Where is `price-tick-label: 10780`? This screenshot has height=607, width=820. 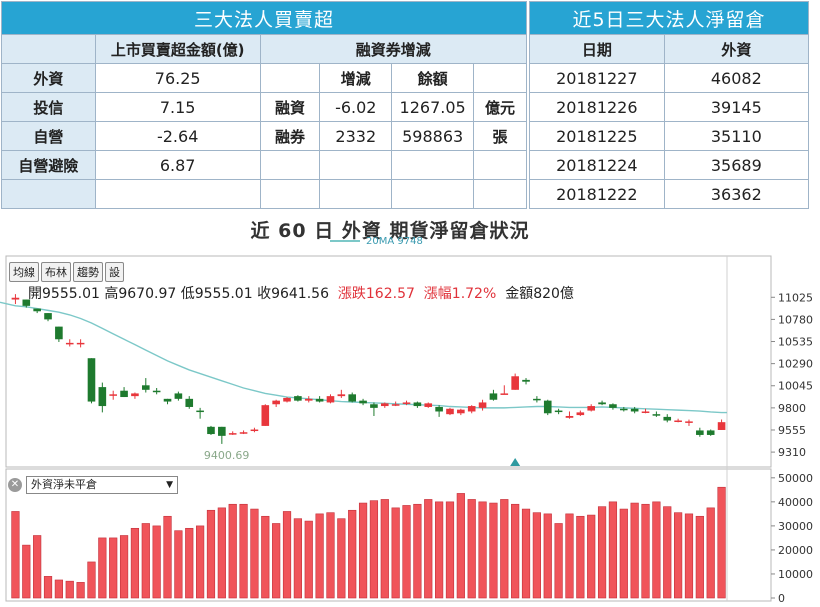
price-tick-label: 10780 is located at coordinates (795, 319).